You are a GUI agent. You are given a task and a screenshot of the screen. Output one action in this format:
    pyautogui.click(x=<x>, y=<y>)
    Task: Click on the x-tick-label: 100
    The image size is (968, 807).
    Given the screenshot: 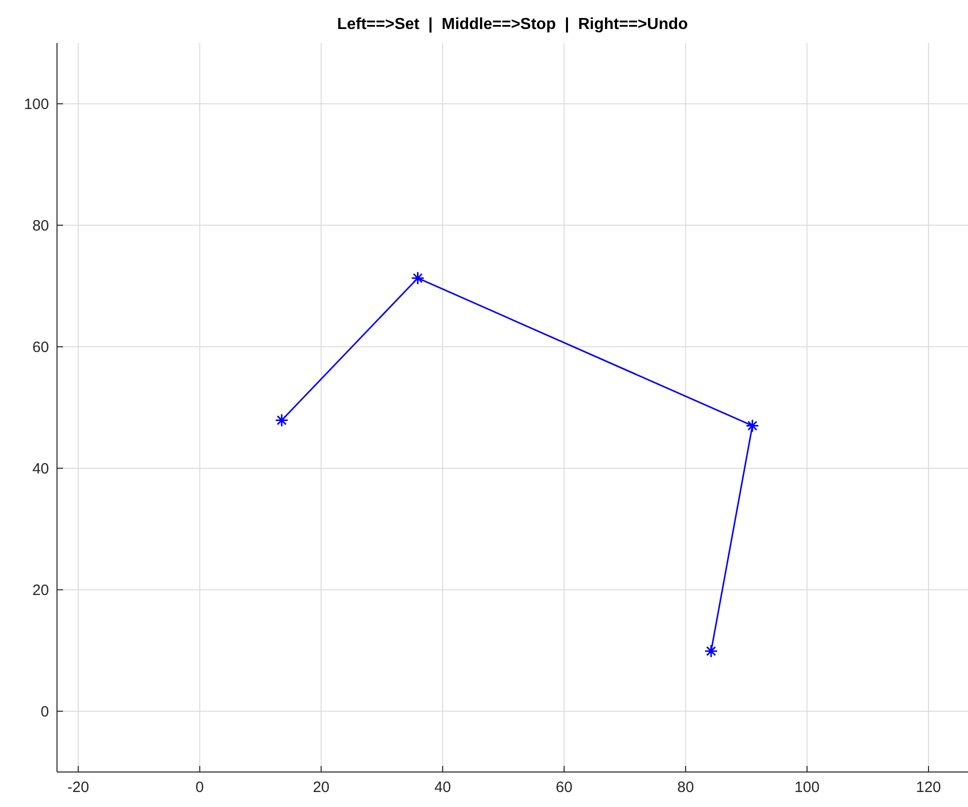 What is the action you would take?
    pyautogui.click(x=807, y=787)
    